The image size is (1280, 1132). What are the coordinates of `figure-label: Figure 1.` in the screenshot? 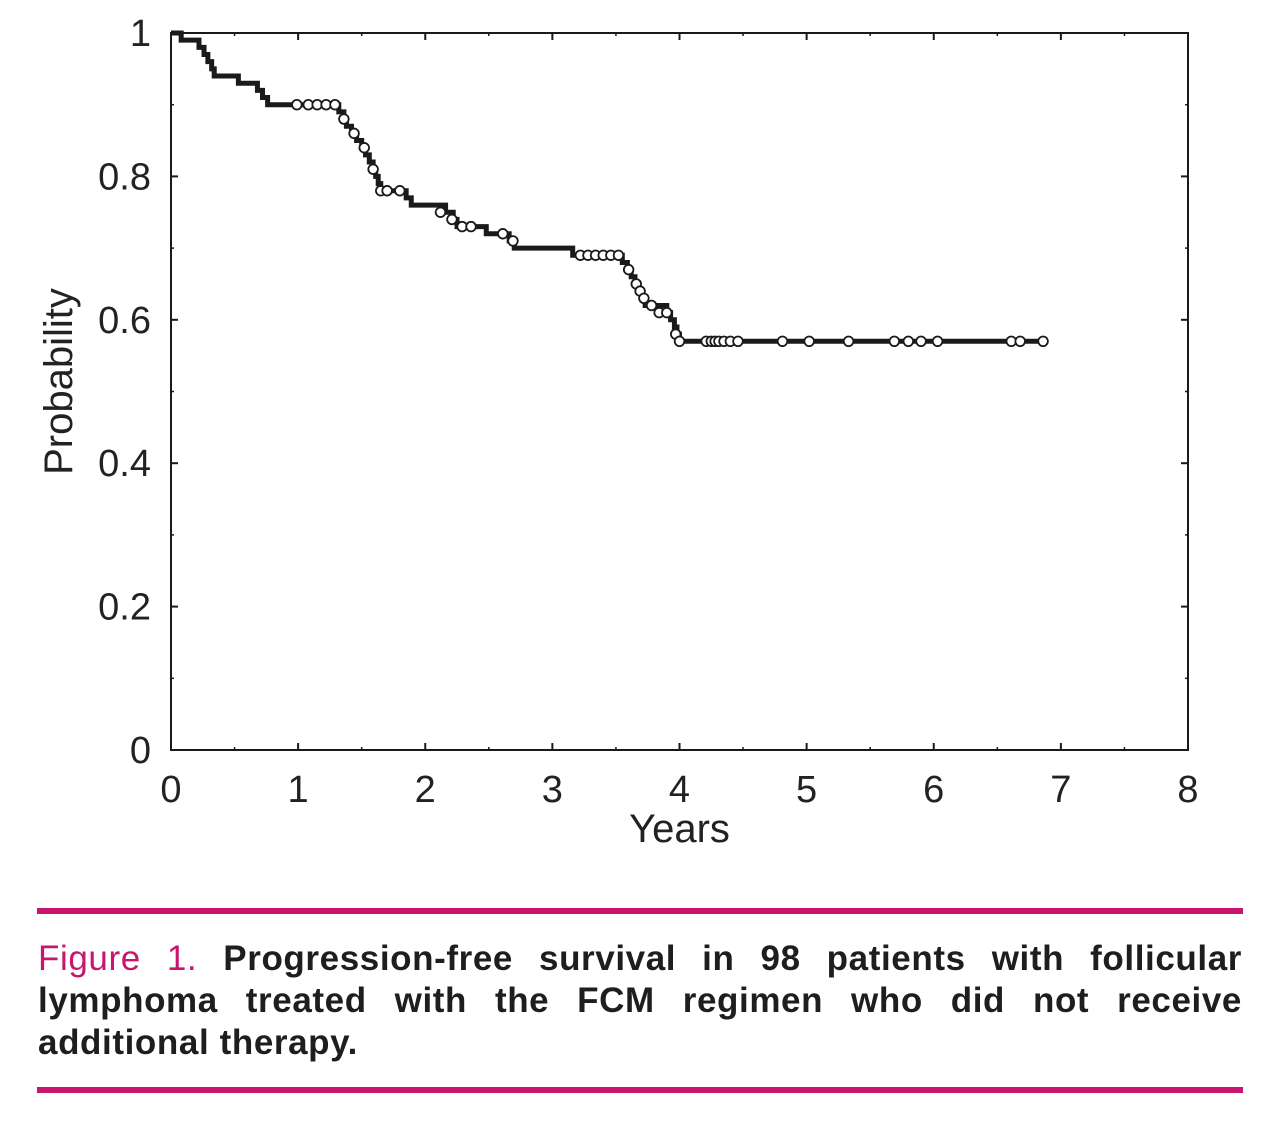 It's located at (118, 958).